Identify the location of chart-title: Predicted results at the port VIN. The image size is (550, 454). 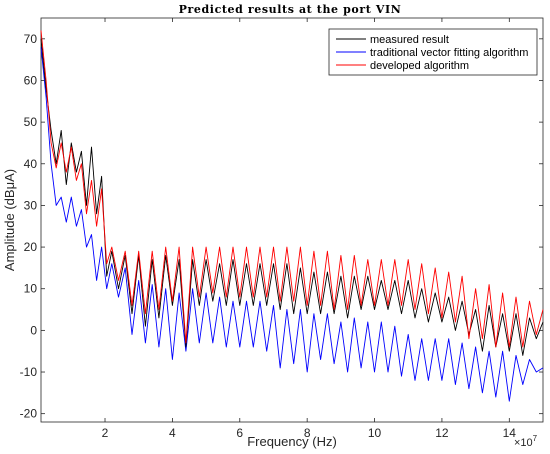
(290, 9).